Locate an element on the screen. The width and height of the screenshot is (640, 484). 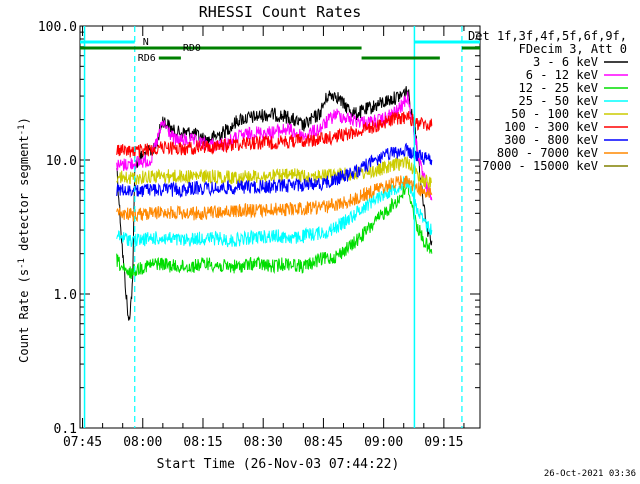
x-tick-label: 08:00 is located at coordinates (142, 442).